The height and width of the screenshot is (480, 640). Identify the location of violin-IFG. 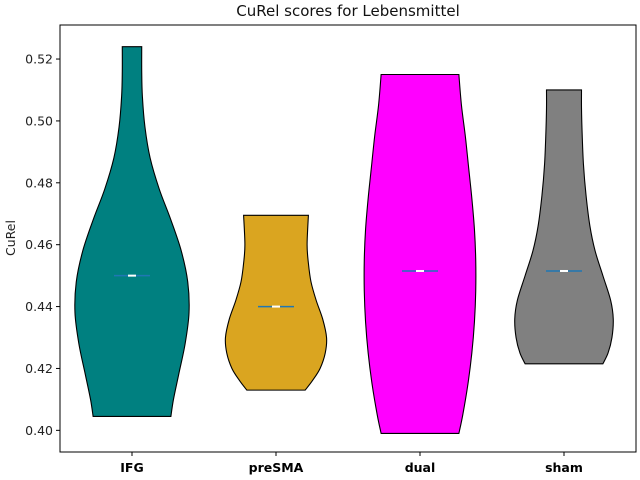
(132, 231).